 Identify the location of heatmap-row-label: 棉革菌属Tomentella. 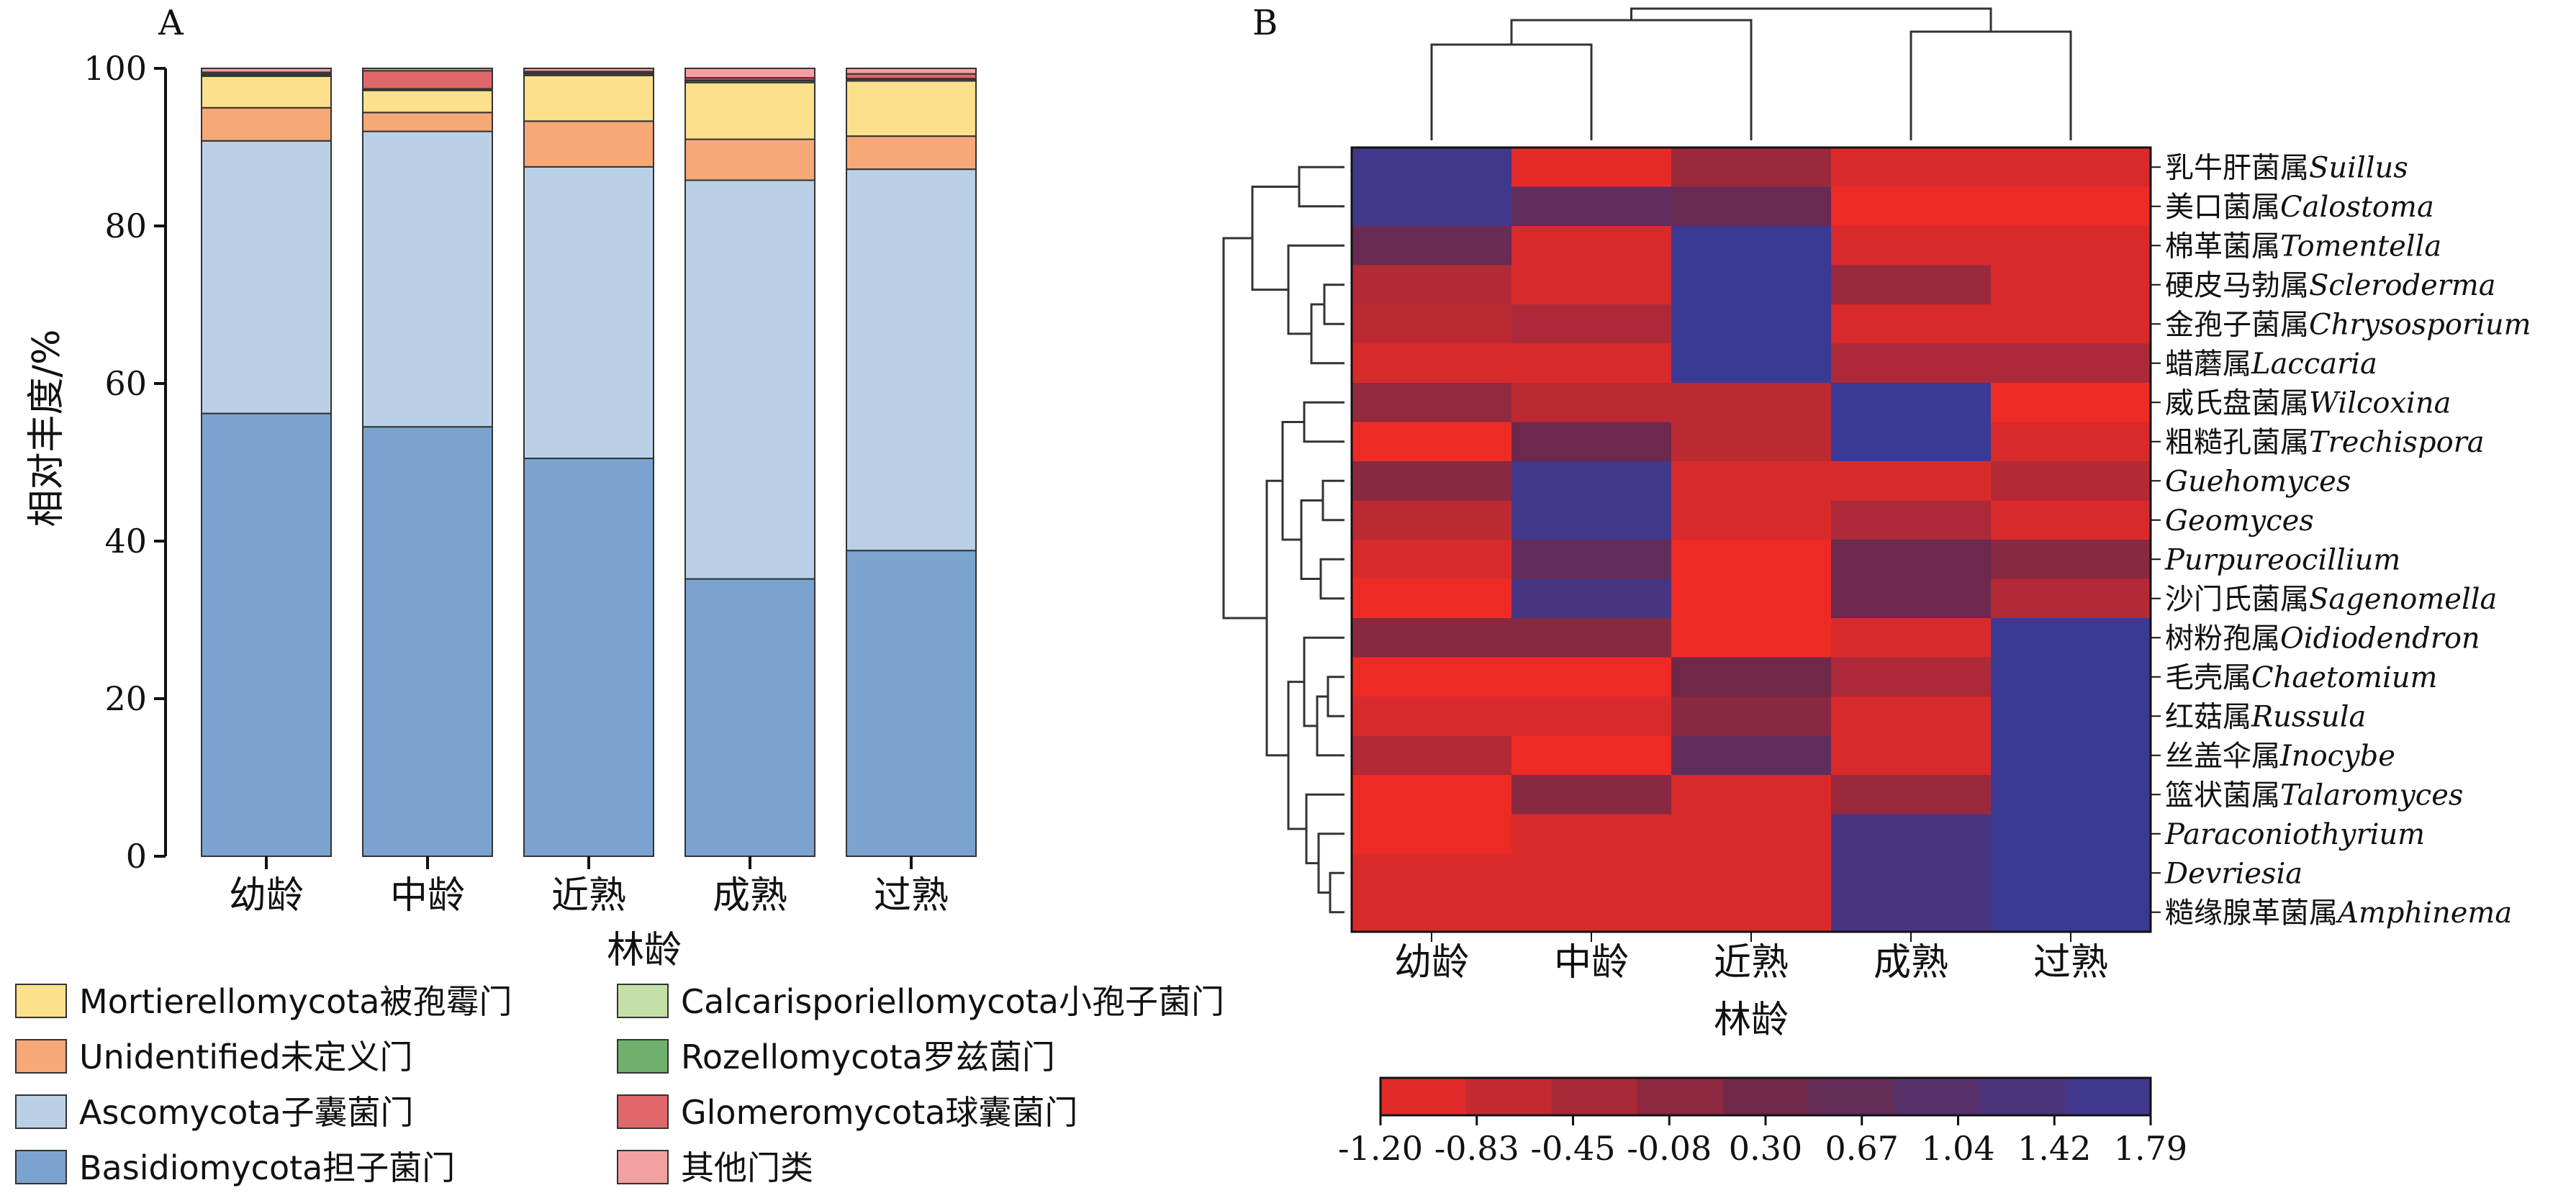
(2303, 246).